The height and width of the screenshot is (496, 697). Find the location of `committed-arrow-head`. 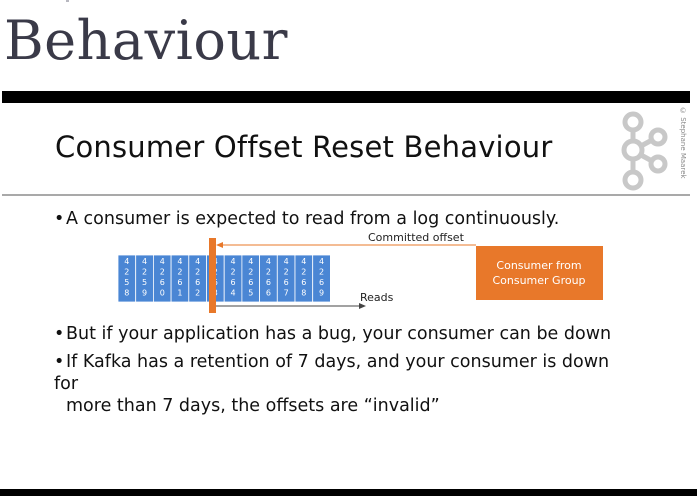

committed-arrow-head is located at coordinates (219, 245).